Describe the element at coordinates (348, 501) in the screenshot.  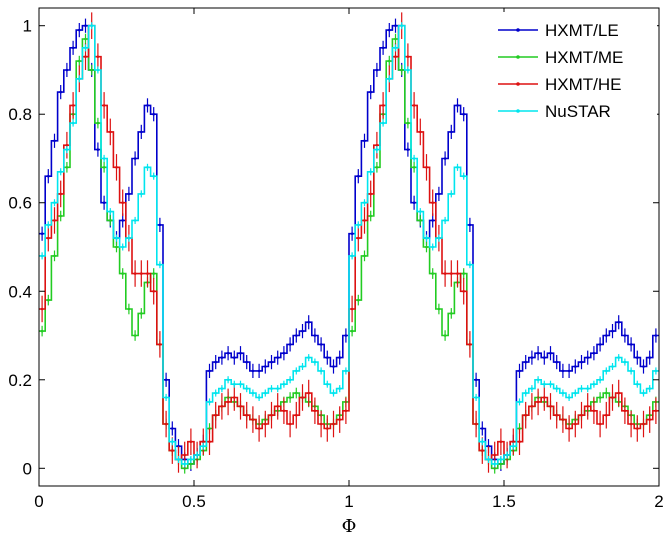
I see `x-tick-label: 1` at that location.